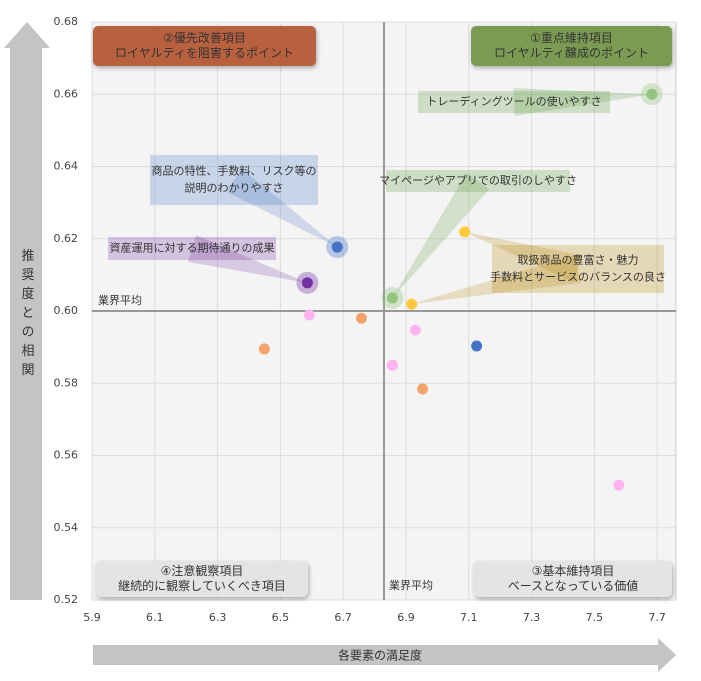  I want to click on quadrant-label: ロイヤルティ醸成のポイント, so click(571, 53).